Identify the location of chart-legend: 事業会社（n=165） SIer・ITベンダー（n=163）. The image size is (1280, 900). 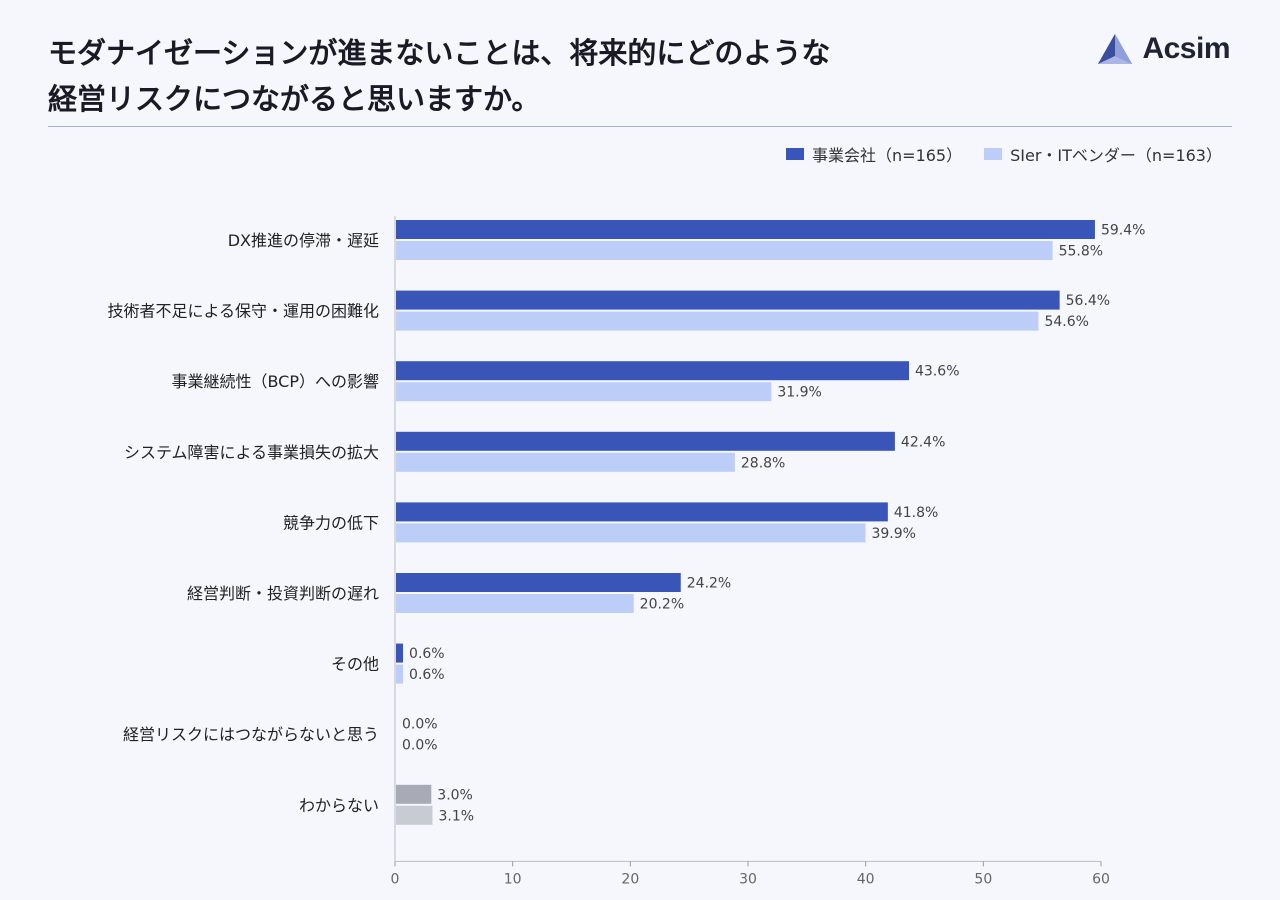
(1004, 154).